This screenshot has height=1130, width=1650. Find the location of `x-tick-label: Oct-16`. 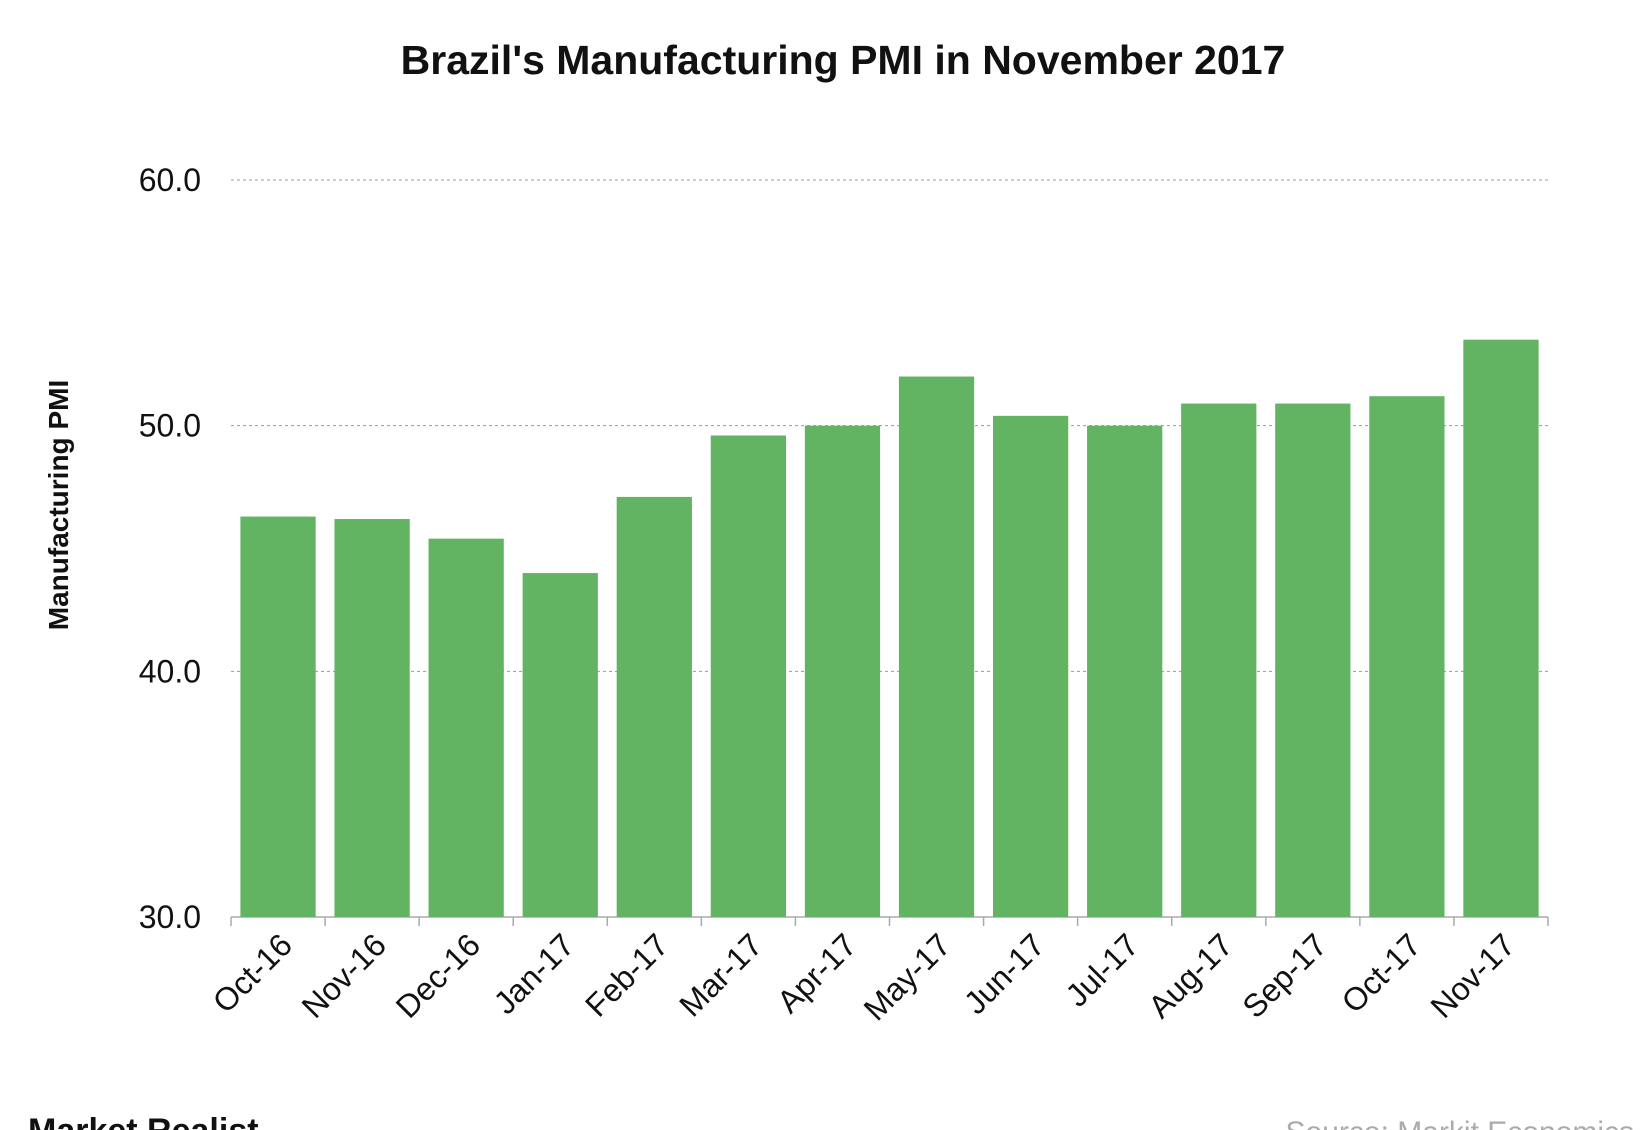

x-tick-label: Oct-16 is located at coordinates (252, 972).